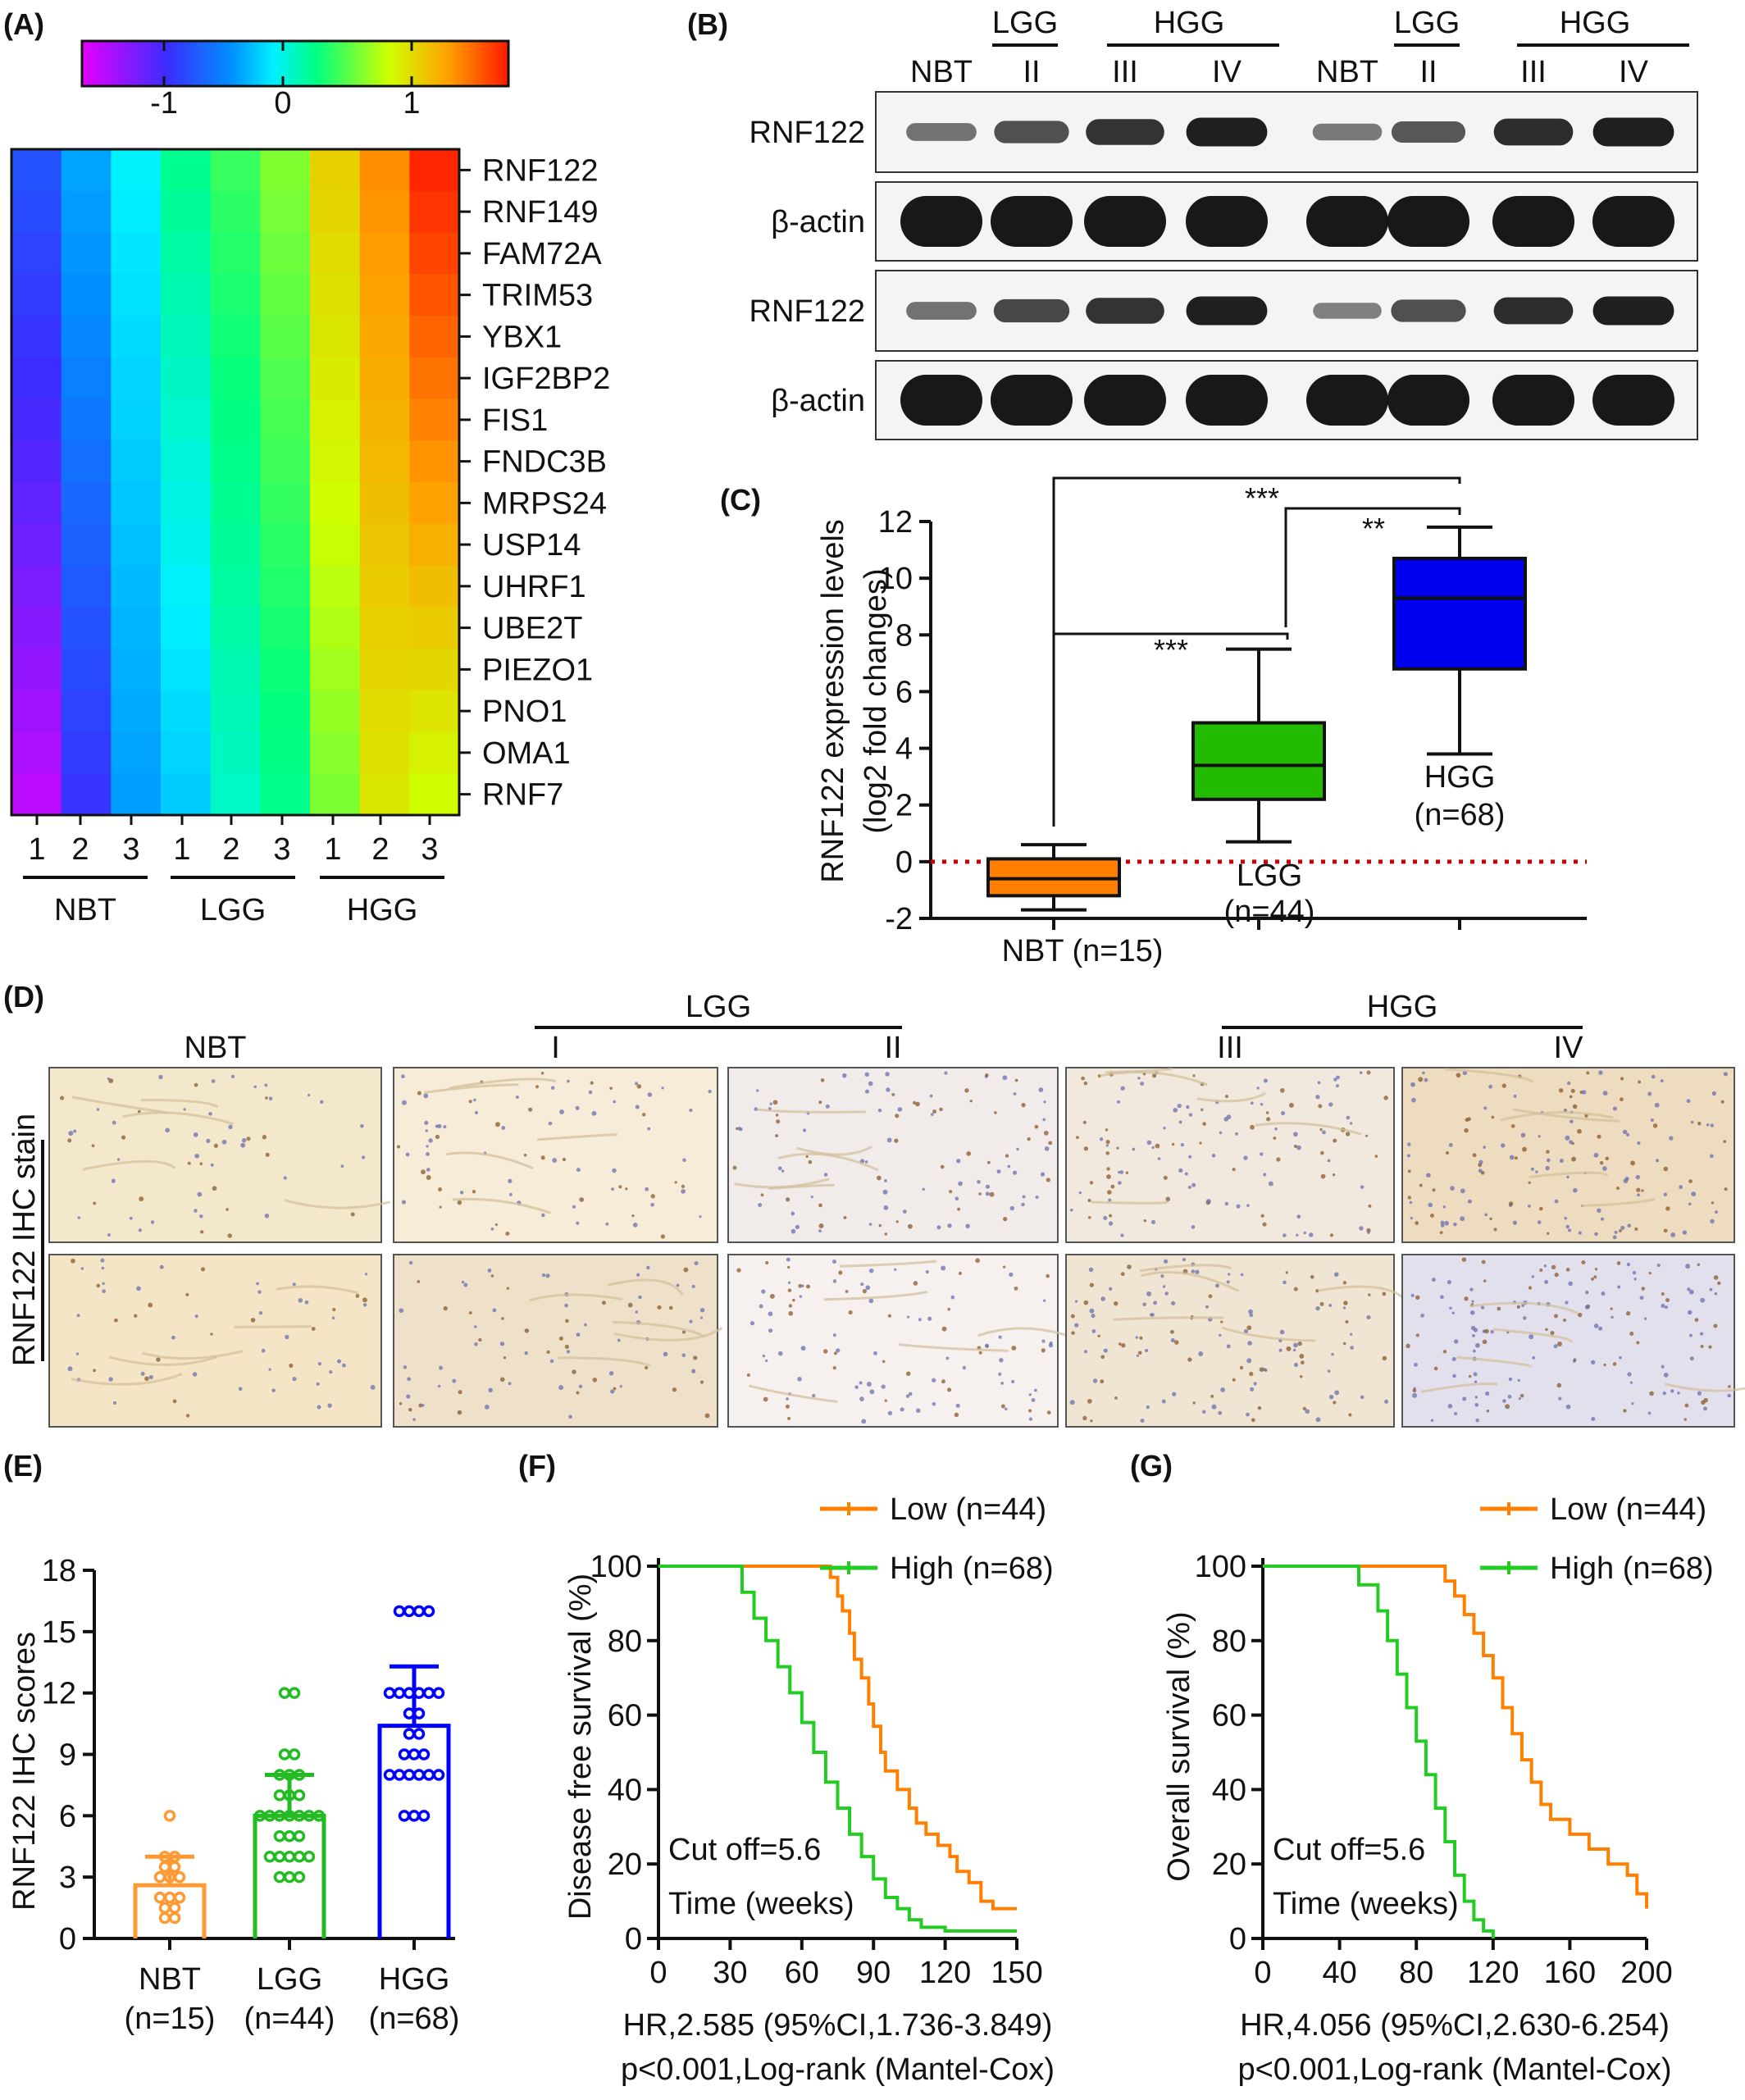  What do you see at coordinates (85, 910) in the screenshot?
I see `heatmap-group-label: NBT` at bounding box center [85, 910].